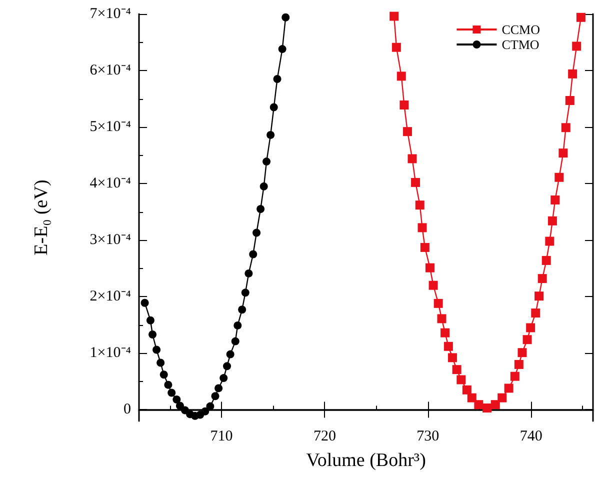 The height and width of the screenshot is (481, 595). I want to click on y-tick-label: 5×10⁻⁴, so click(110, 127).